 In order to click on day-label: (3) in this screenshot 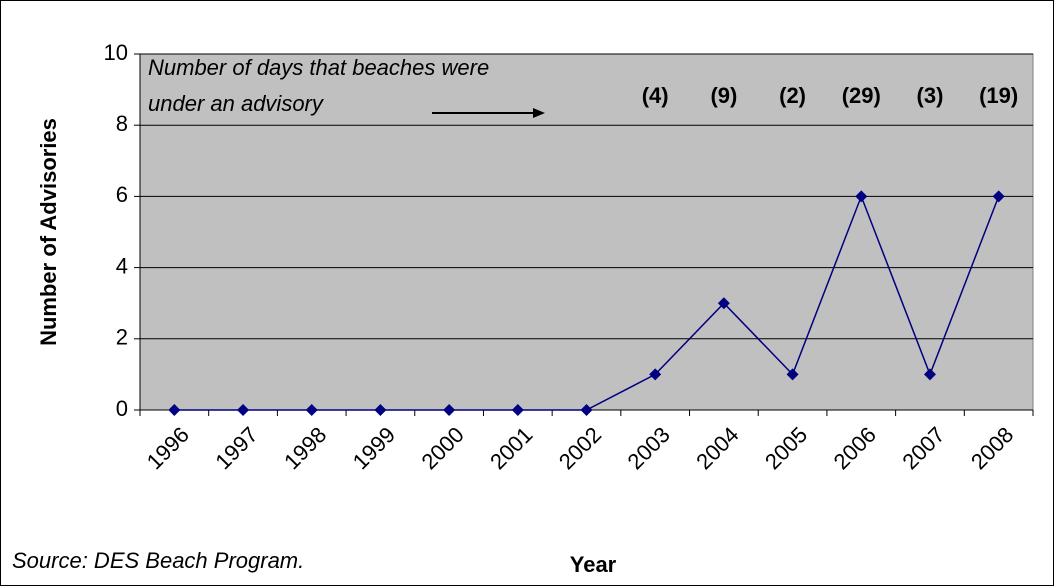, I will do `click(930, 95)`.